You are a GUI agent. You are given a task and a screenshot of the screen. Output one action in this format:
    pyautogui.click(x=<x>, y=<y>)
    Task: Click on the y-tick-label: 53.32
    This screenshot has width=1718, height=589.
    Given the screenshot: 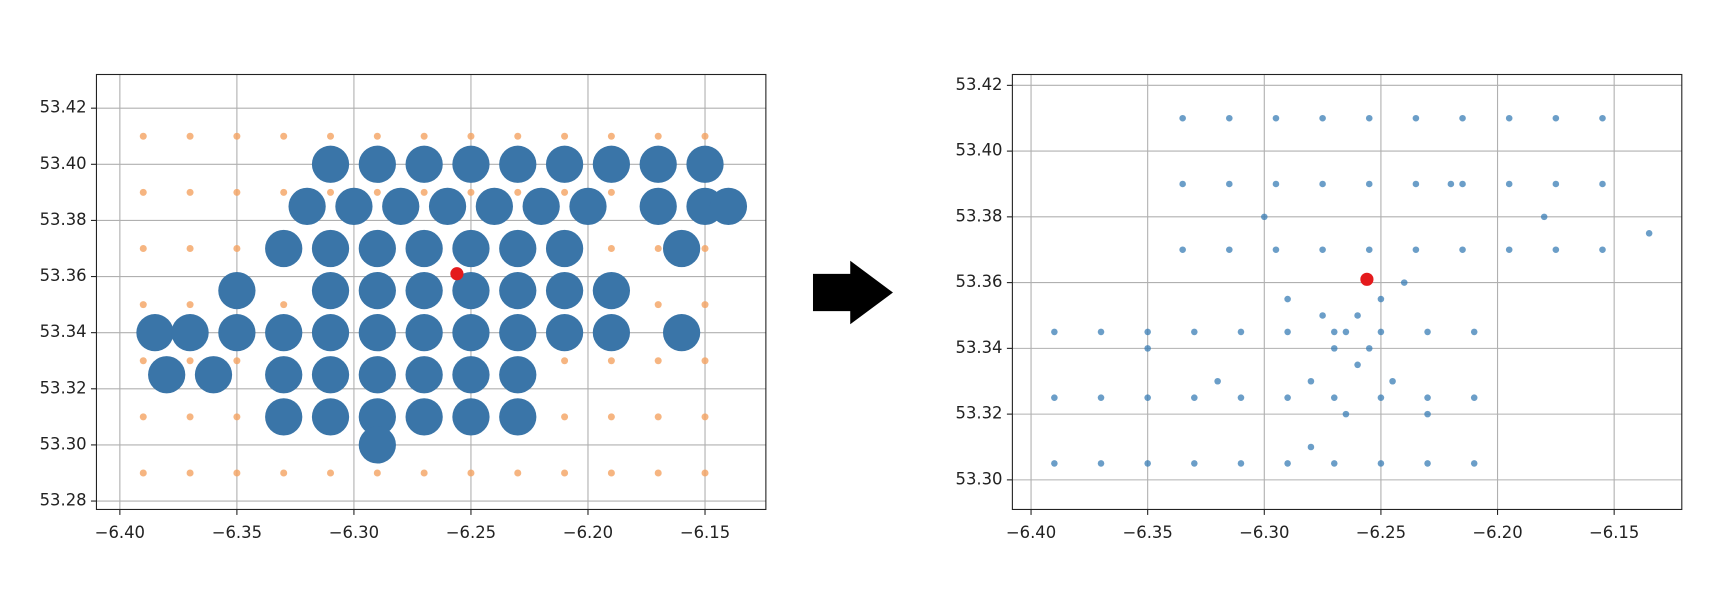 What is the action you would take?
    pyautogui.click(x=63, y=387)
    